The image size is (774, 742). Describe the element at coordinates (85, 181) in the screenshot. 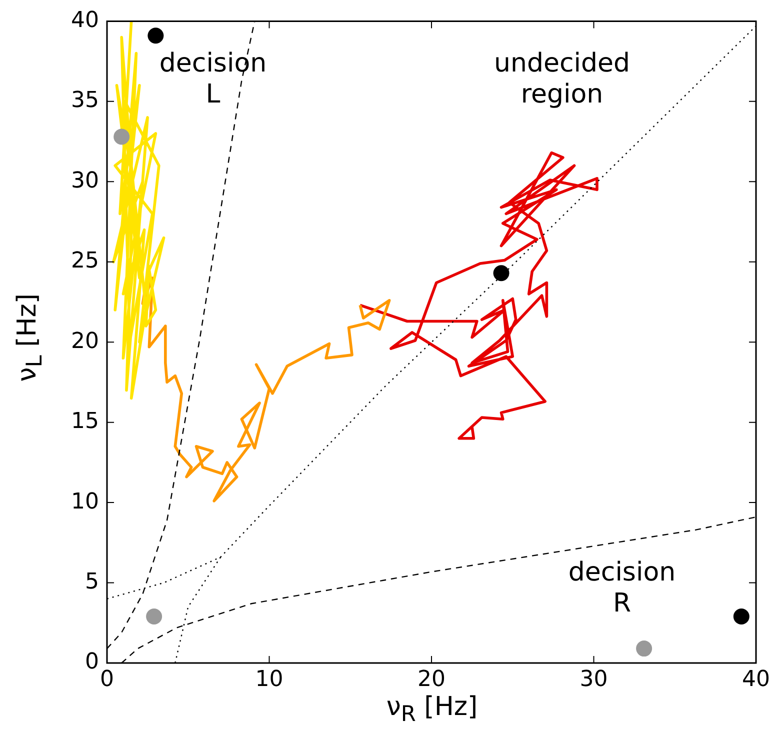

I see `y-tick-label: 30` at that location.